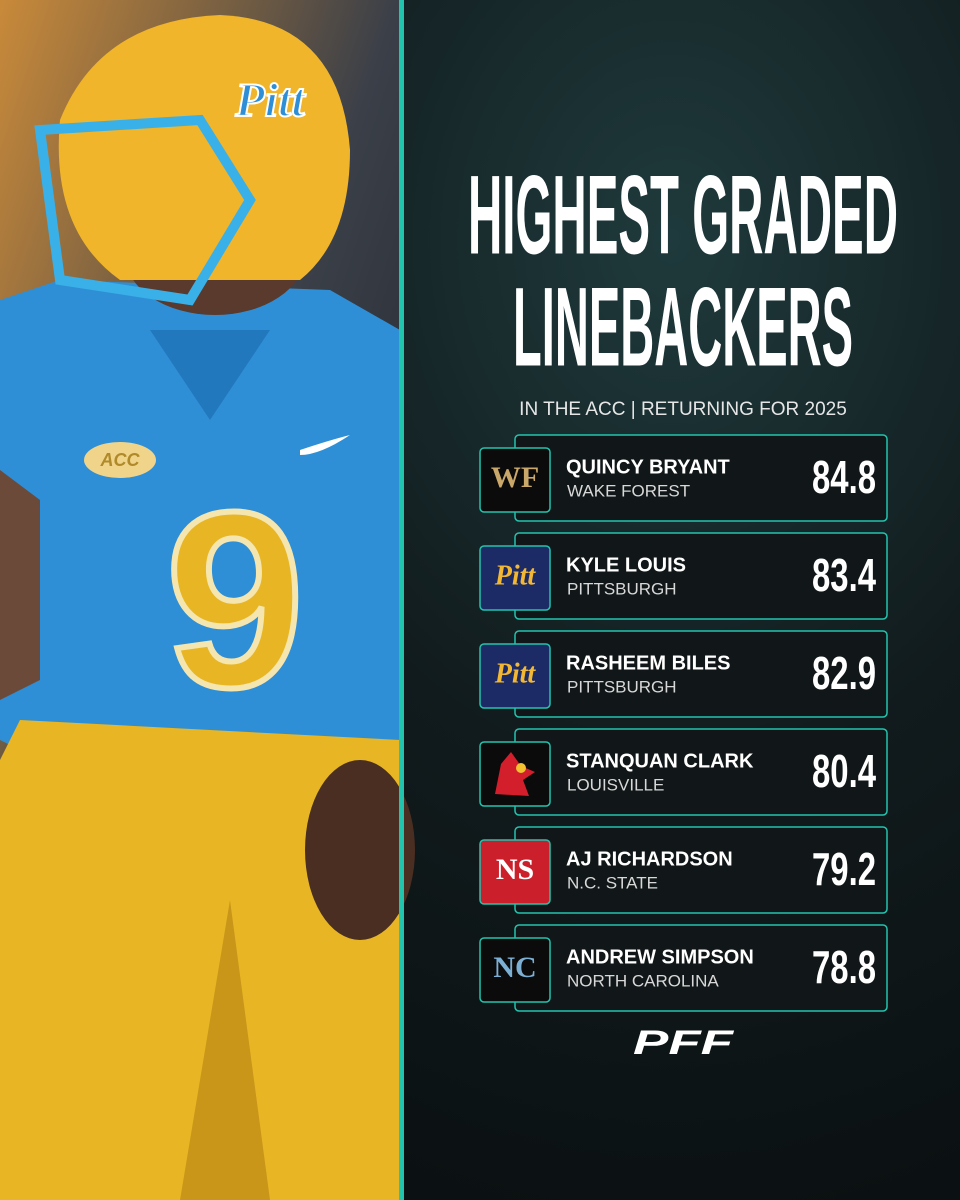 The width and height of the screenshot is (960, 1200). I want to click on team-logo-text: NS, so click(515, 869).